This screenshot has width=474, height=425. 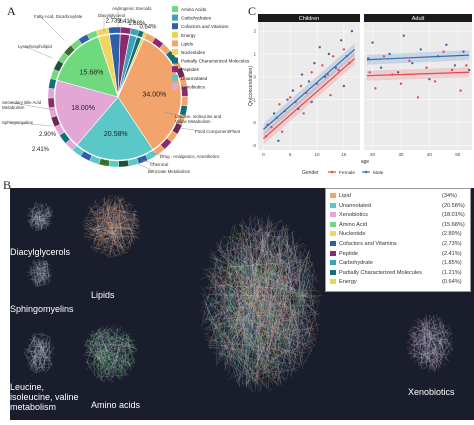 What do you see at coordinates (115, 405) in the screenshot?
I see `label-amino-acids: Amino acids` at bounding box center [115, 405].